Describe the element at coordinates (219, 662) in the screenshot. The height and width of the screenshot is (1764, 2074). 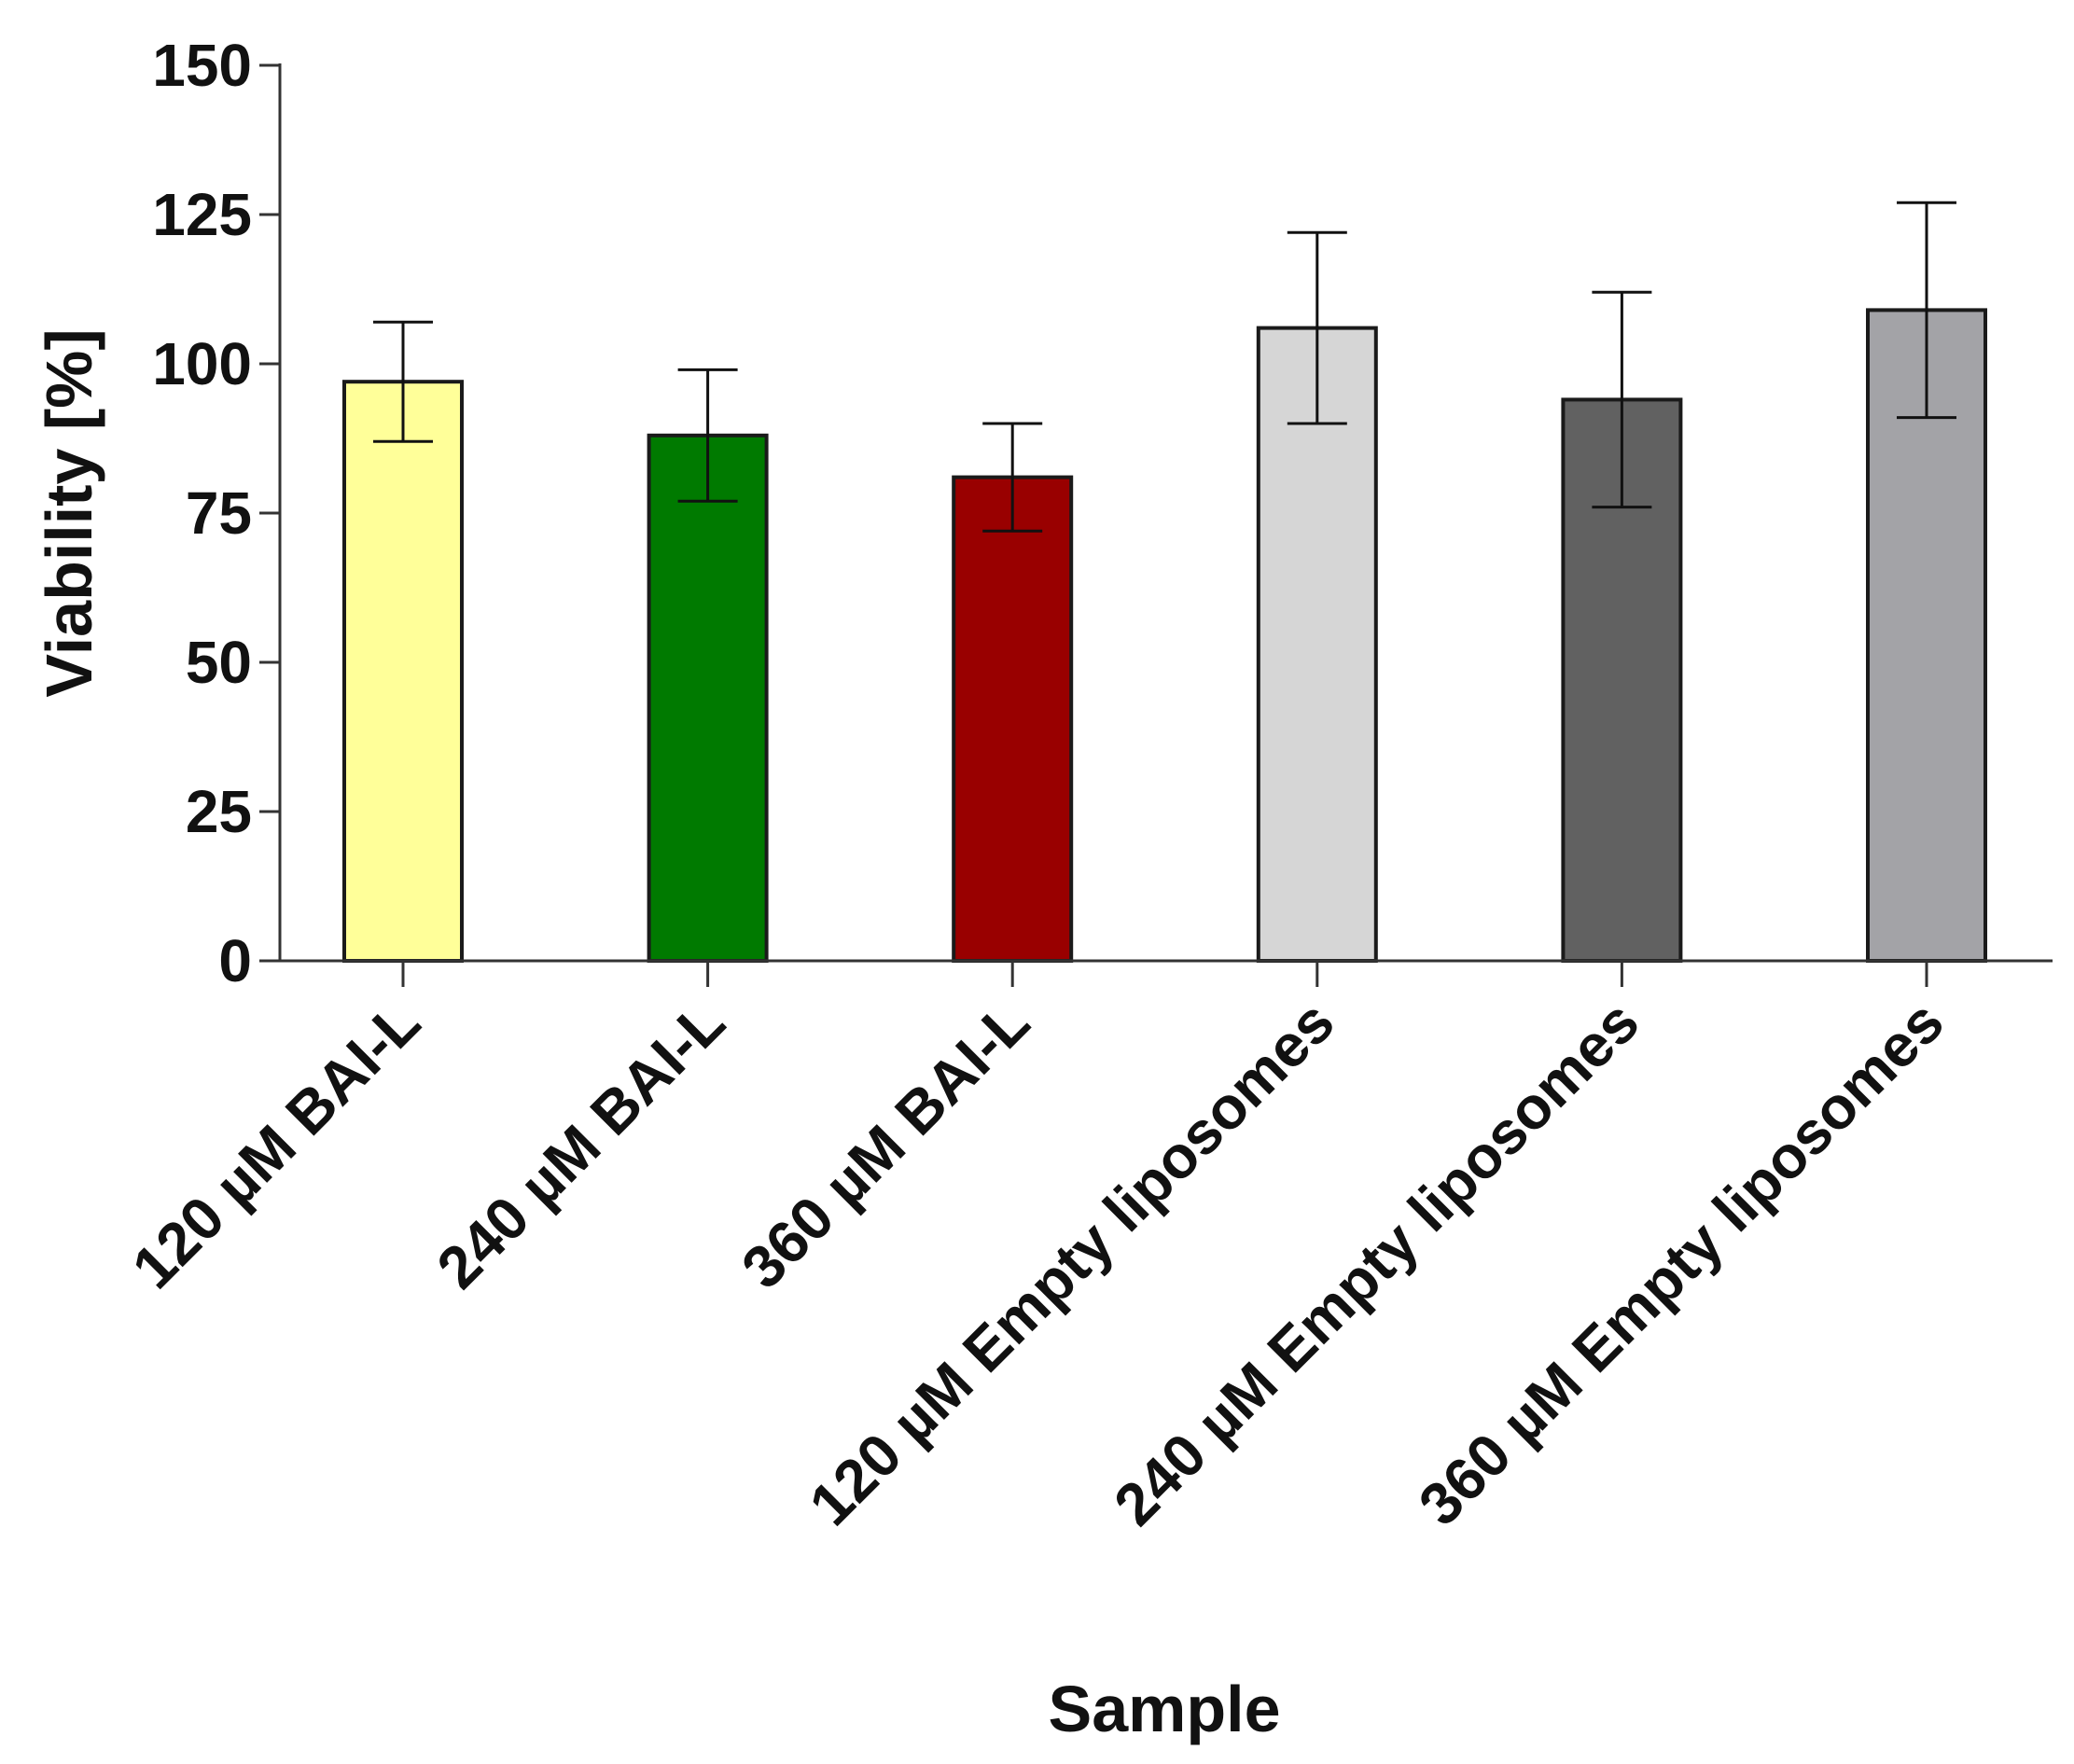
I see `y-tick-label: 50` at that location.